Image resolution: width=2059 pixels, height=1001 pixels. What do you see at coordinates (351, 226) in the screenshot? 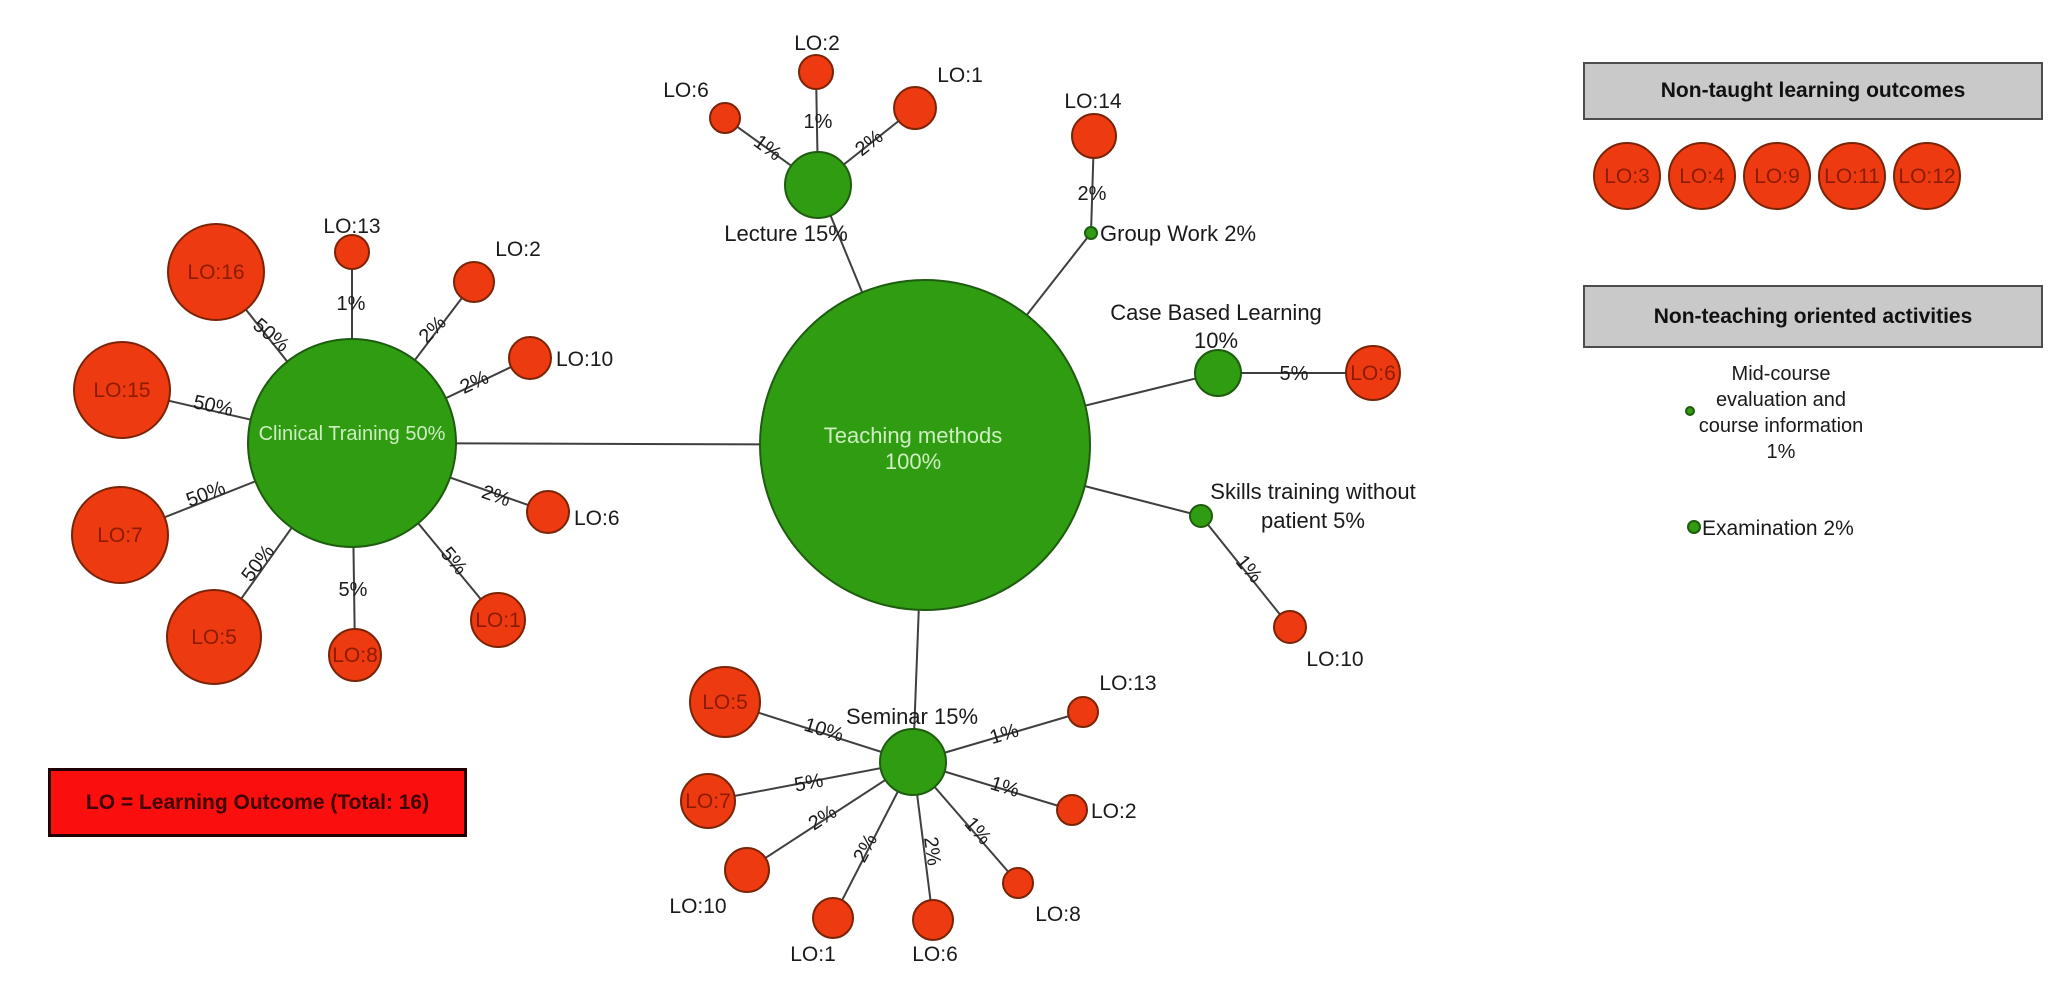
I see `outcome-label-lo13-clinical-training: LO:13` at bounding box center [351, 226].